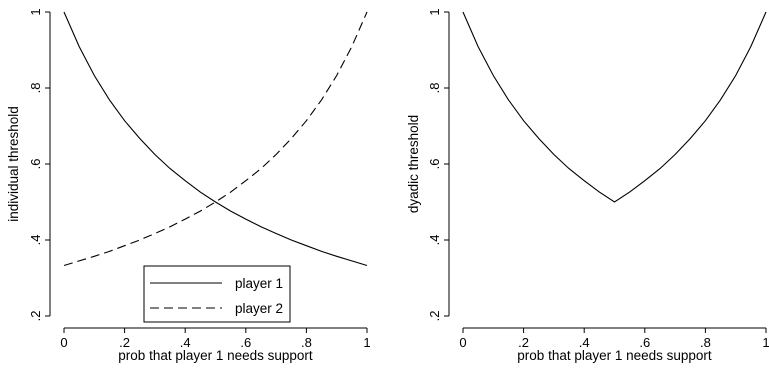 The height and width of the screenshot is (372, 769). Describe the element at coordinates (13, 164) in the screenshot. I see `y-axis-title: individual threshold` at that location.